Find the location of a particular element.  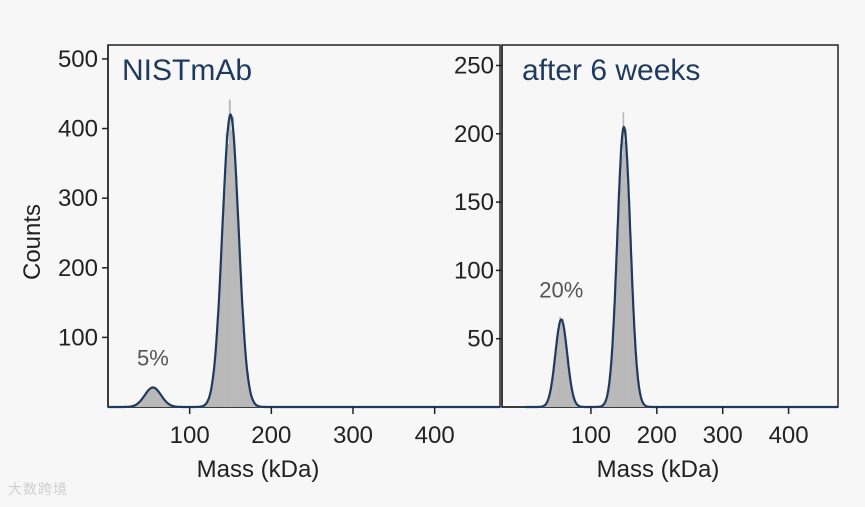

y-tick-label: 100 is located at coordinates (474, 270).